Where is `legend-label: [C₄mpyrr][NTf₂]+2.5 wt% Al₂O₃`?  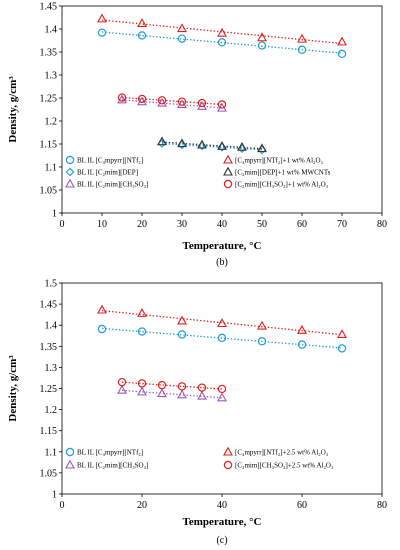
legend-label: [C₄mpyrr][NTf₂]+2.5 wt% Al₂O₃ is located at coordinates (282, 453).